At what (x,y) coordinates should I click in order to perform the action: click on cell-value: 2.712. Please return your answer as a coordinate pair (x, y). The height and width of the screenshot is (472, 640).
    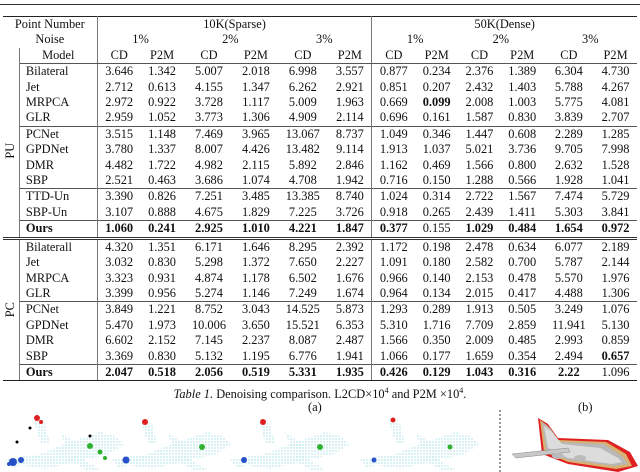
    Looking at the image, I should click on (119, 86).